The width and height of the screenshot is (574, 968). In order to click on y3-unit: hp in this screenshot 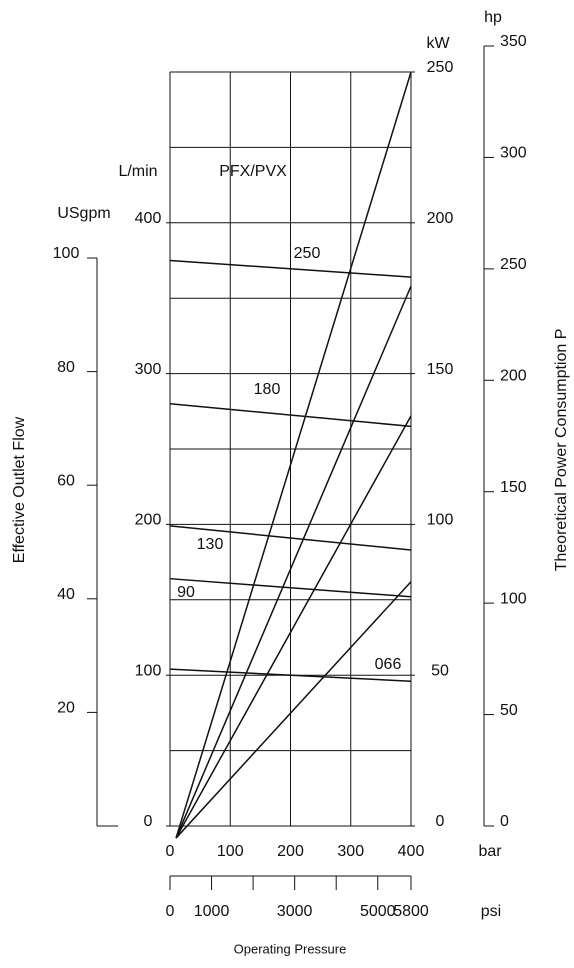, I will do `click(493, 17)`.